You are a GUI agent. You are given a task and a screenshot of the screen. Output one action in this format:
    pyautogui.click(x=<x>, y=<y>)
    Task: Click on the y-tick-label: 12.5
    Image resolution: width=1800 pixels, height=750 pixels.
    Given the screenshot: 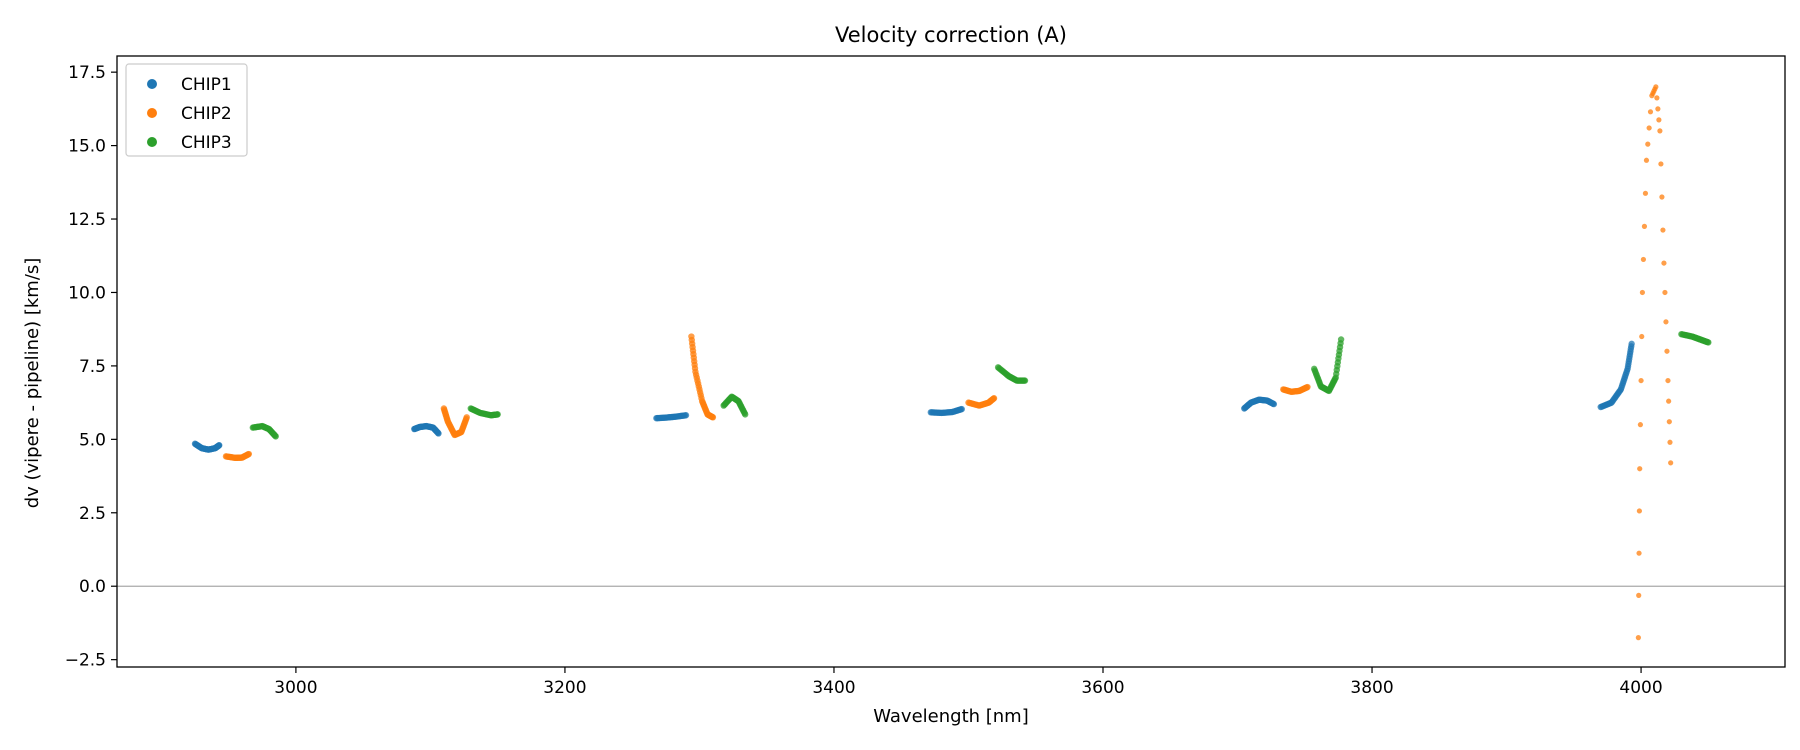 What is the action you would take?
    pyautogui.click(x=87, y=220)
    